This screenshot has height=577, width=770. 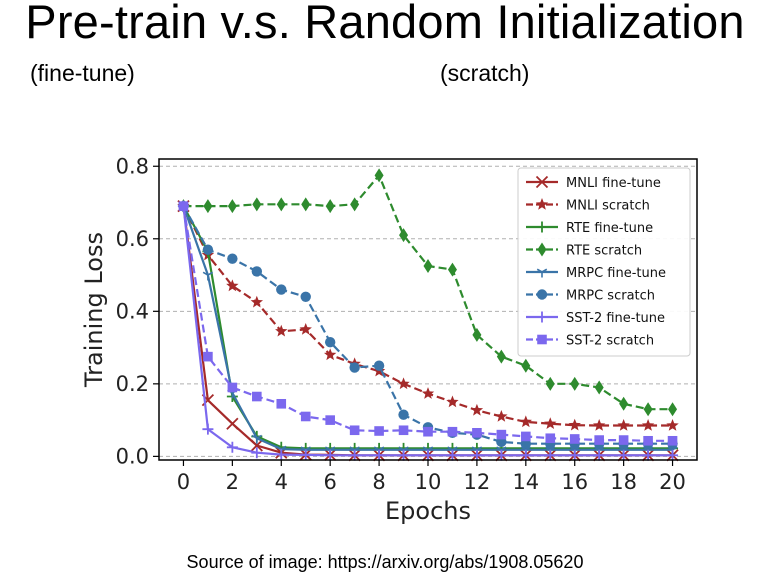 What do you see at coordinates (613, 183) in the screenshot?
I see `legend-label-mnli-fine-tune: MNLI fine-tune` at bounding box center [613, 183].